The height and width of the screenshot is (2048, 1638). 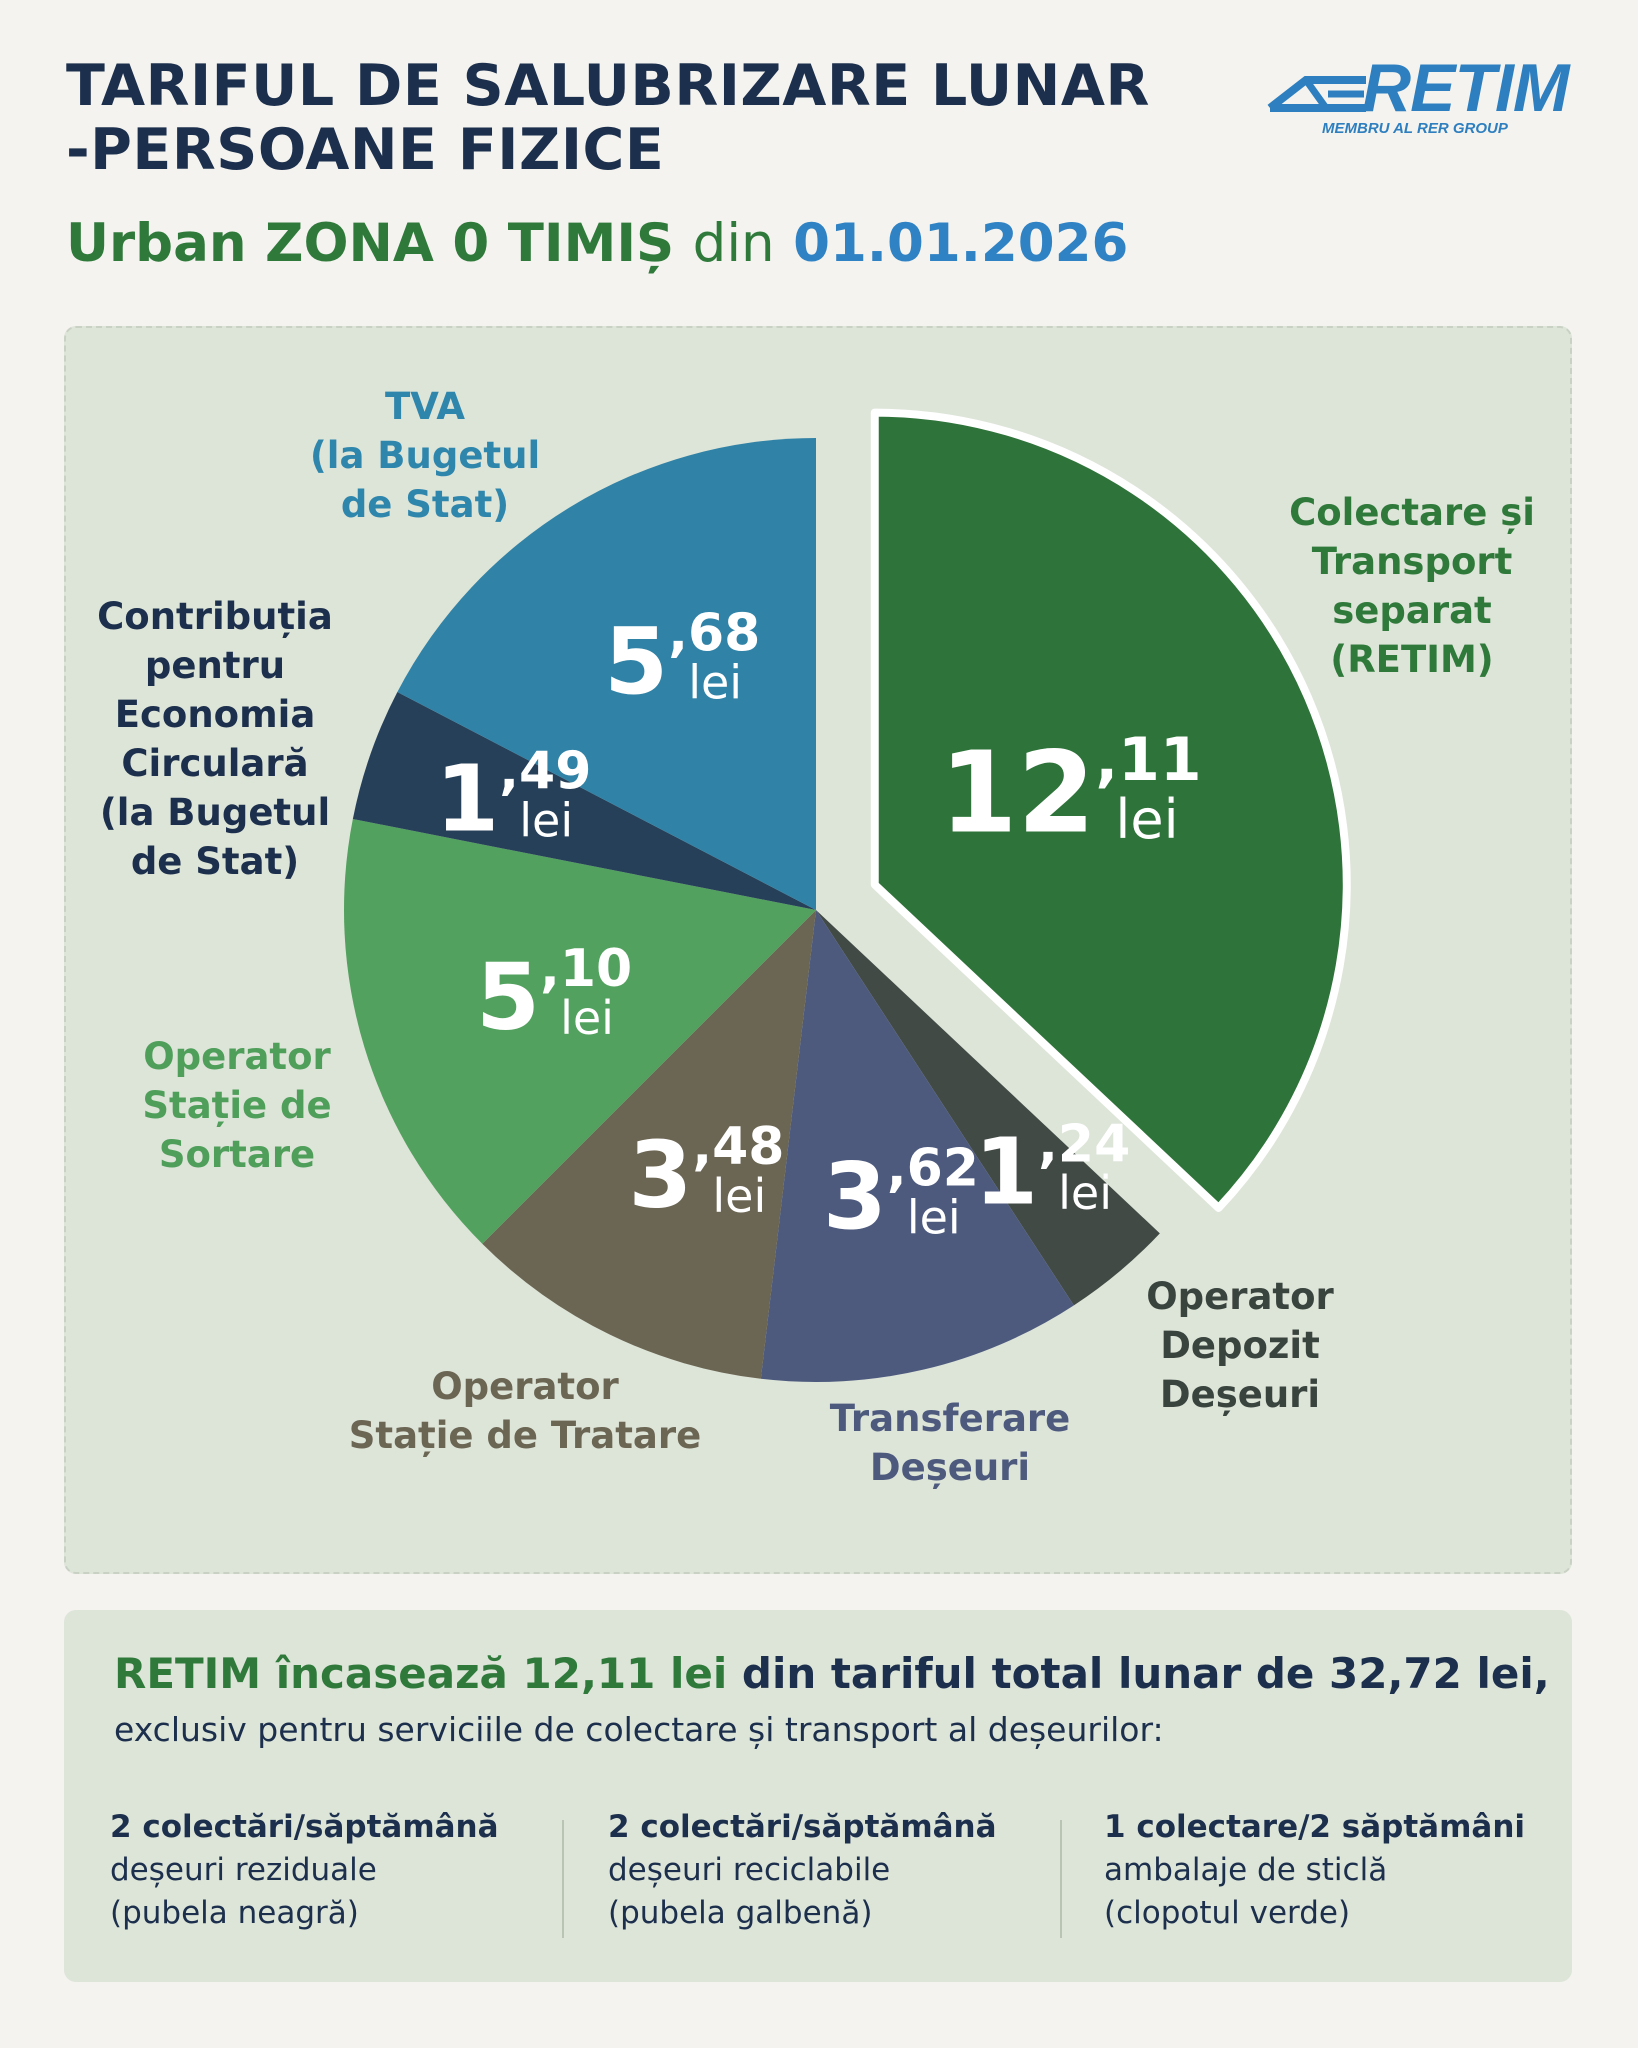 What do you see at coordinates (1415, 128) in the screenshot?
I see `logo-tagline: MEMBRU AL RER GROUP` at bounding box center [1415, 128].